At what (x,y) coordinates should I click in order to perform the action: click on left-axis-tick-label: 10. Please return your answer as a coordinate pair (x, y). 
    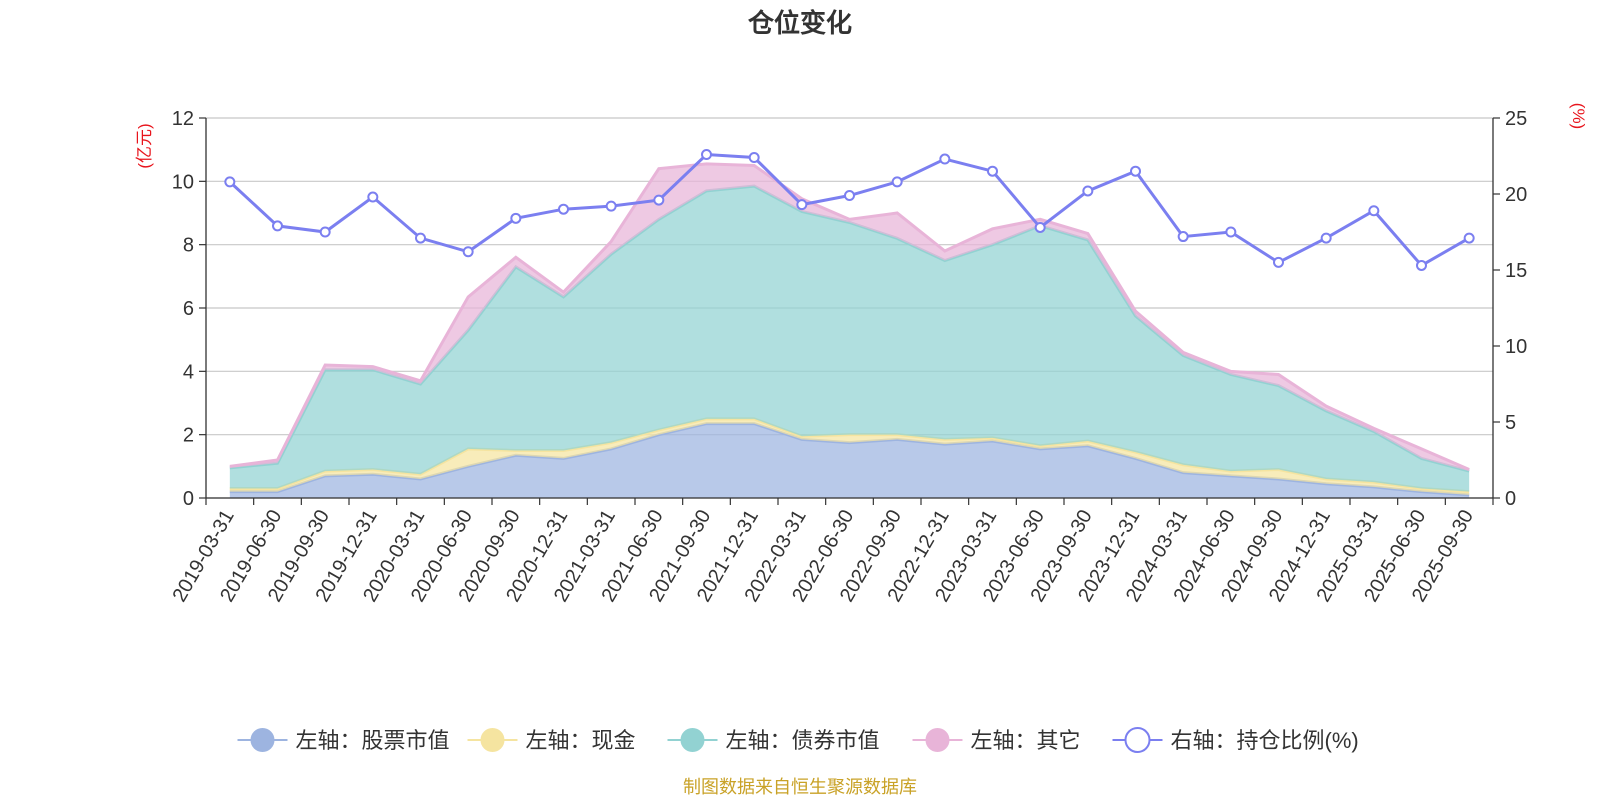
    Looking at the image, I should click on (183, 182).